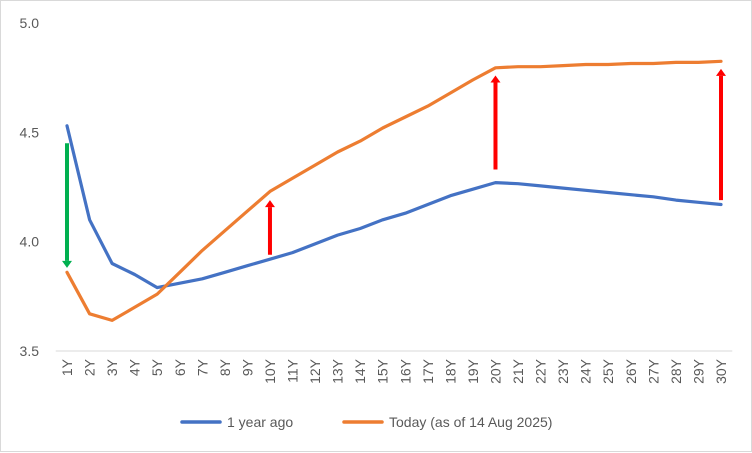 The image size is (752, 453). I want to click on x-tick-label: 25Y, so click(608, 371).